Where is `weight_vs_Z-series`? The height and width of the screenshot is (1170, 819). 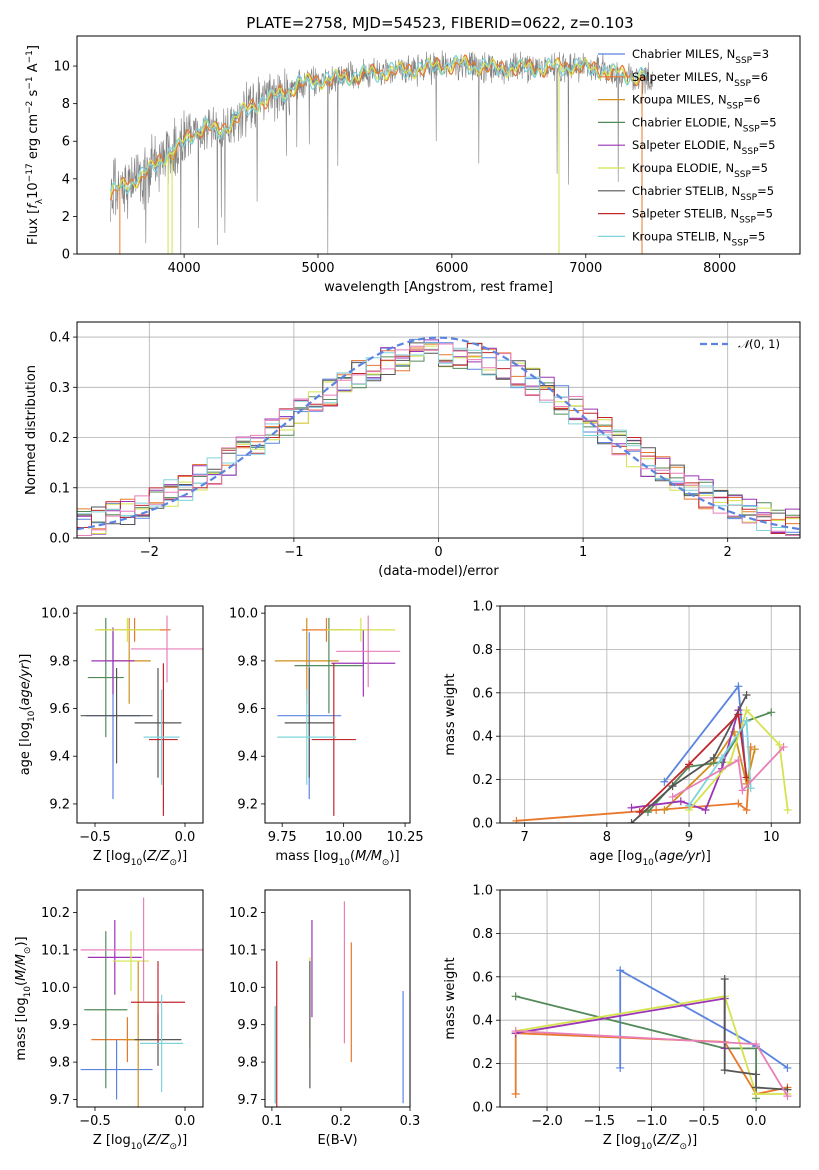
weight_vs_Z-series is located at coordinates (651, 1034).